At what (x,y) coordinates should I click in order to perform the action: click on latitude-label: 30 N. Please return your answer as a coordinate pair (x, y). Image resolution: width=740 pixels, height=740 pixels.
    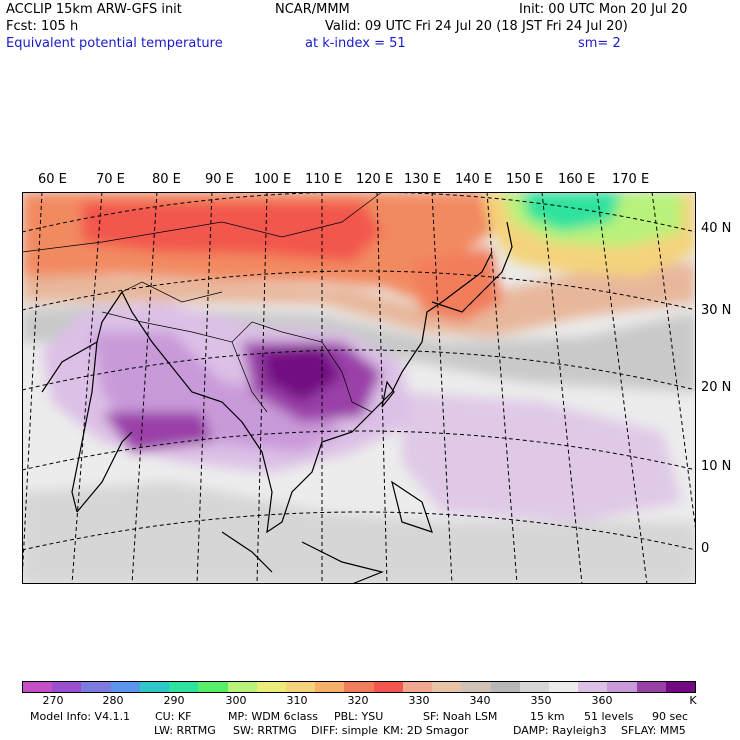
    Looking at the image, I should click on (716, 310).